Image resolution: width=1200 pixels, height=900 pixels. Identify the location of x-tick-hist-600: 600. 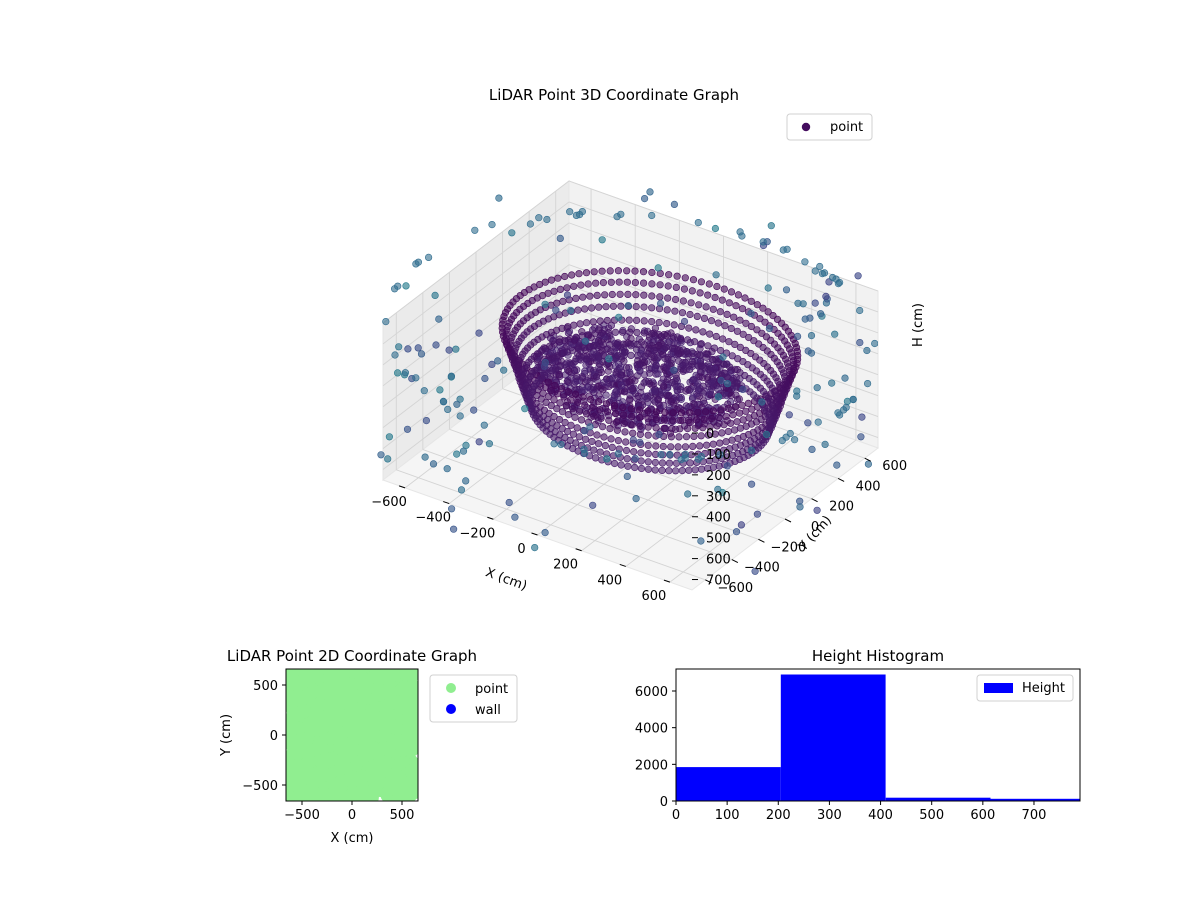
(982, 815).